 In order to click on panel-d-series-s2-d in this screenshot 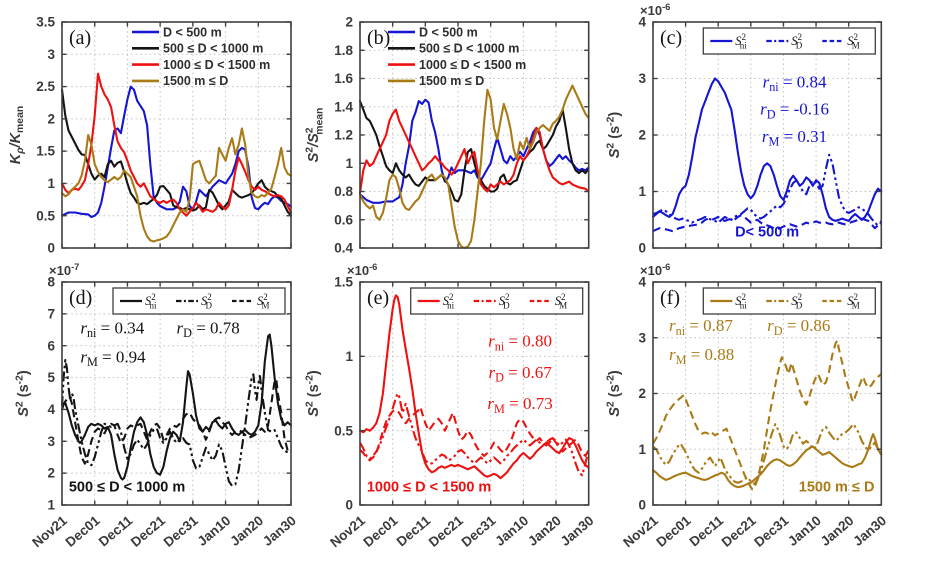, I will do `click(176, 422)`.